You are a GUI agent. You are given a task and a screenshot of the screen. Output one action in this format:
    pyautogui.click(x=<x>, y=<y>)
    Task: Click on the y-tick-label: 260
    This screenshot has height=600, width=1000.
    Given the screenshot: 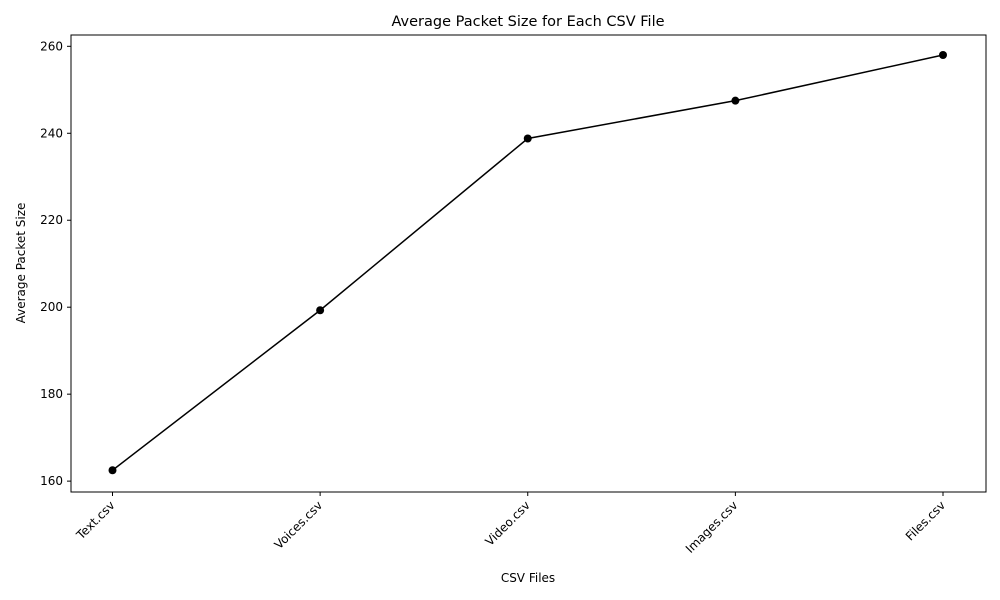 What is the action you would take?
    pyautogui.click(x=51, y=46)
    